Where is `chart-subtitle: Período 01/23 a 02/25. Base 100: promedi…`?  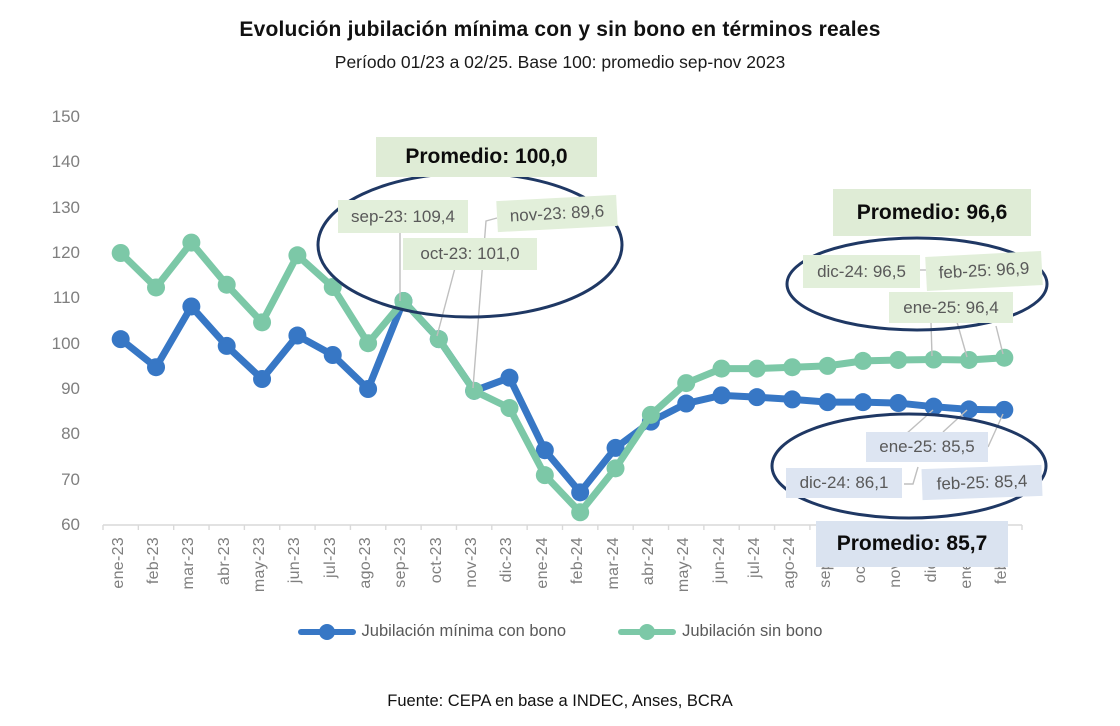
chart-subtitle: Período 01/23 a 02/25. Base 100: promedi… is located at coordinates (560, 62).